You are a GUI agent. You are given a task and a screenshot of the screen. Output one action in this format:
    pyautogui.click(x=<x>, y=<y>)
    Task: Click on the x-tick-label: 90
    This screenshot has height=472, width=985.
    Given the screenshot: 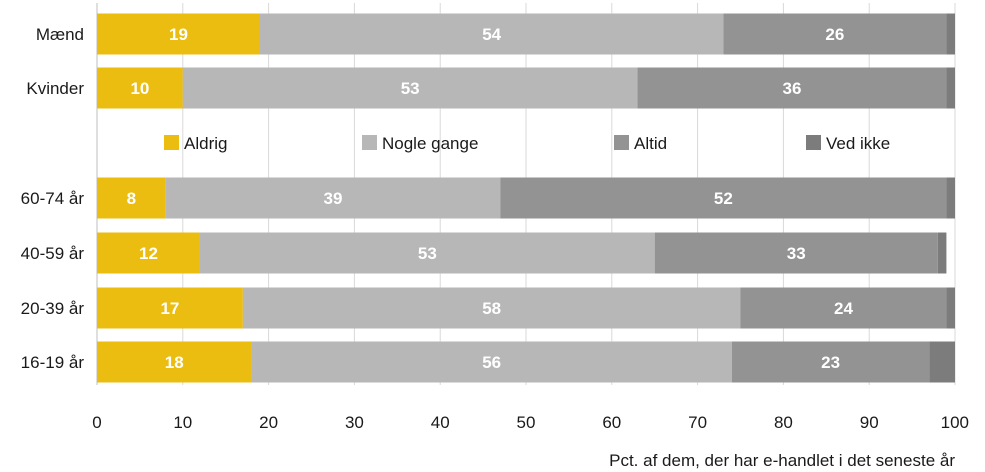 What is the action you would take?
    pyautogui.click(x=869, y=422)
    